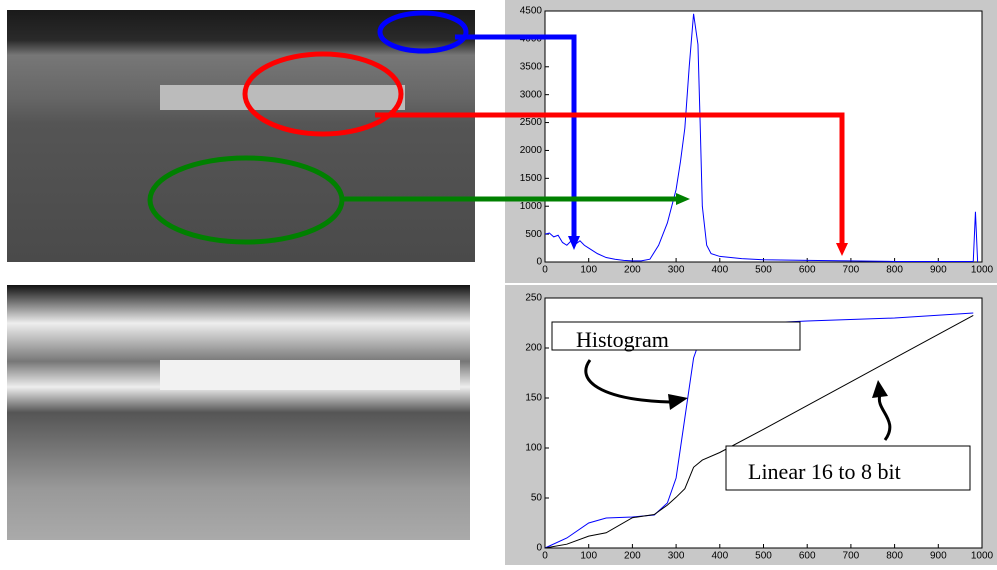 This screenshot has height=570, width=997. What do you see at coordinates (533, 348) in the screenshot?
I see `y-tick-label: 200` at bounding box center [533, 348].